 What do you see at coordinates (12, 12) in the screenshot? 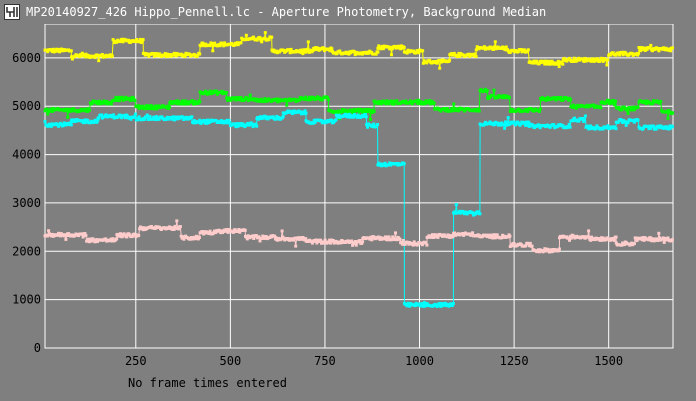
I see `light-curve-icon` at bounding box center [12, 12].